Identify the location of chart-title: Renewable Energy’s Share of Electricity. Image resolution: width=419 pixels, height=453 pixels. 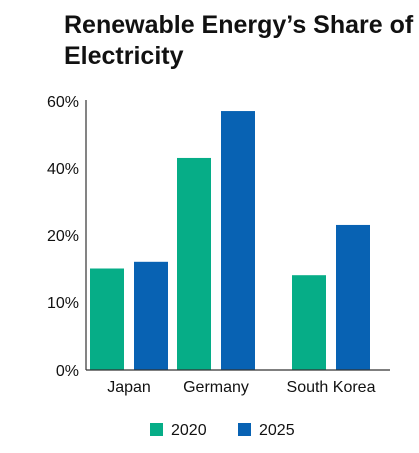
(239, 40).